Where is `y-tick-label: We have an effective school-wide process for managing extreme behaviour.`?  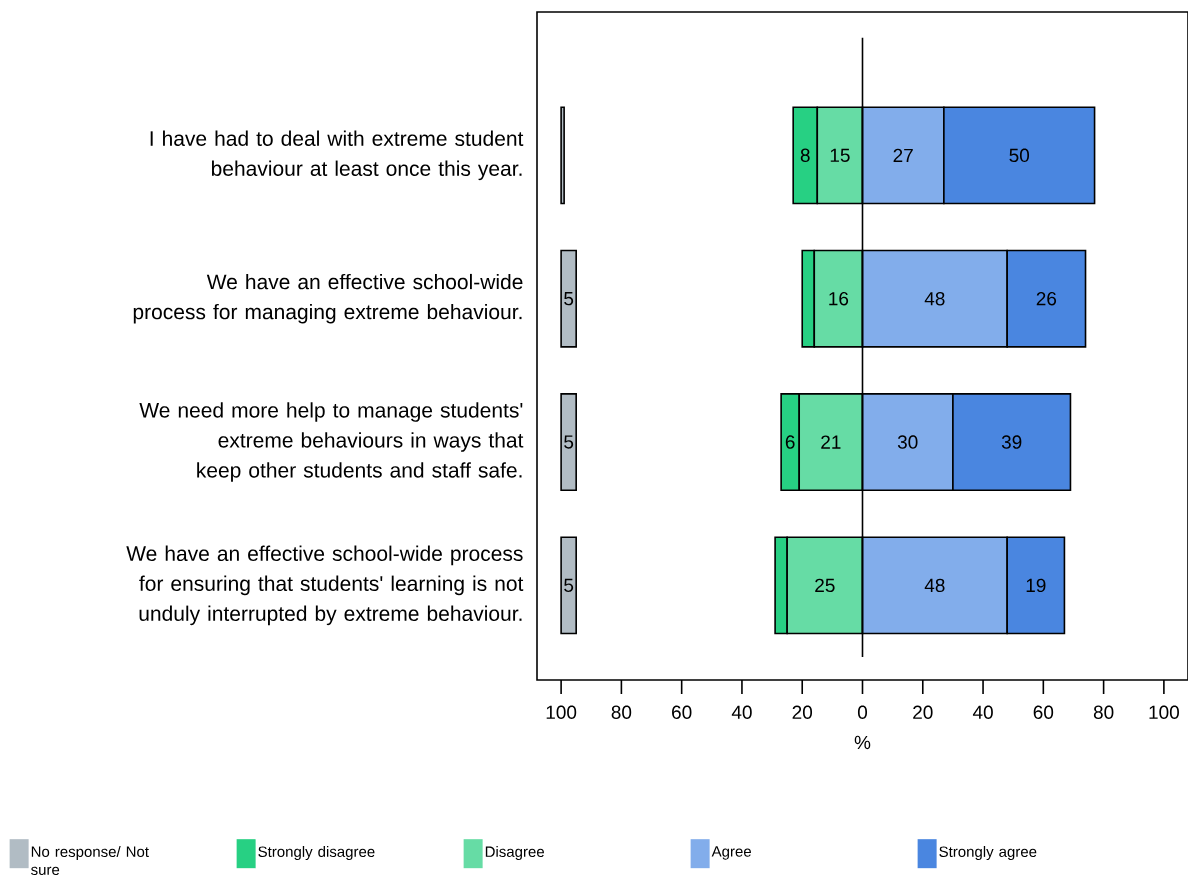
y-tick-label: We have an effective school-wide process for managing extreme behaviour. is located at coordinates (328, 298).